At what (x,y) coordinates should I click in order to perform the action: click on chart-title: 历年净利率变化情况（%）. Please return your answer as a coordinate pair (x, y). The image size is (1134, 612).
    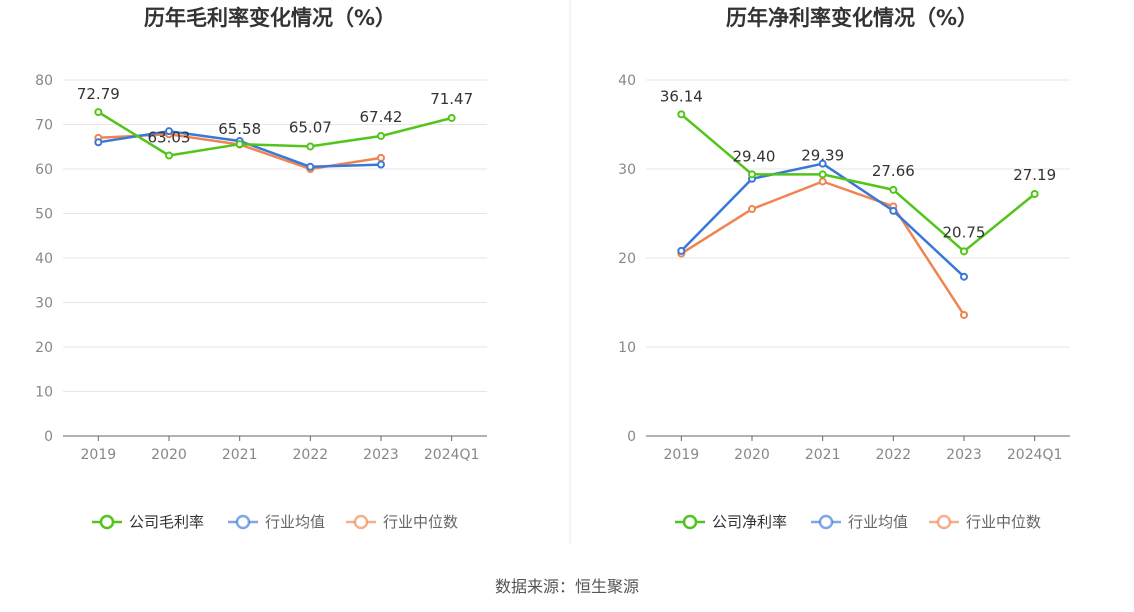
    Looking at the image, I should click on (852, 18).